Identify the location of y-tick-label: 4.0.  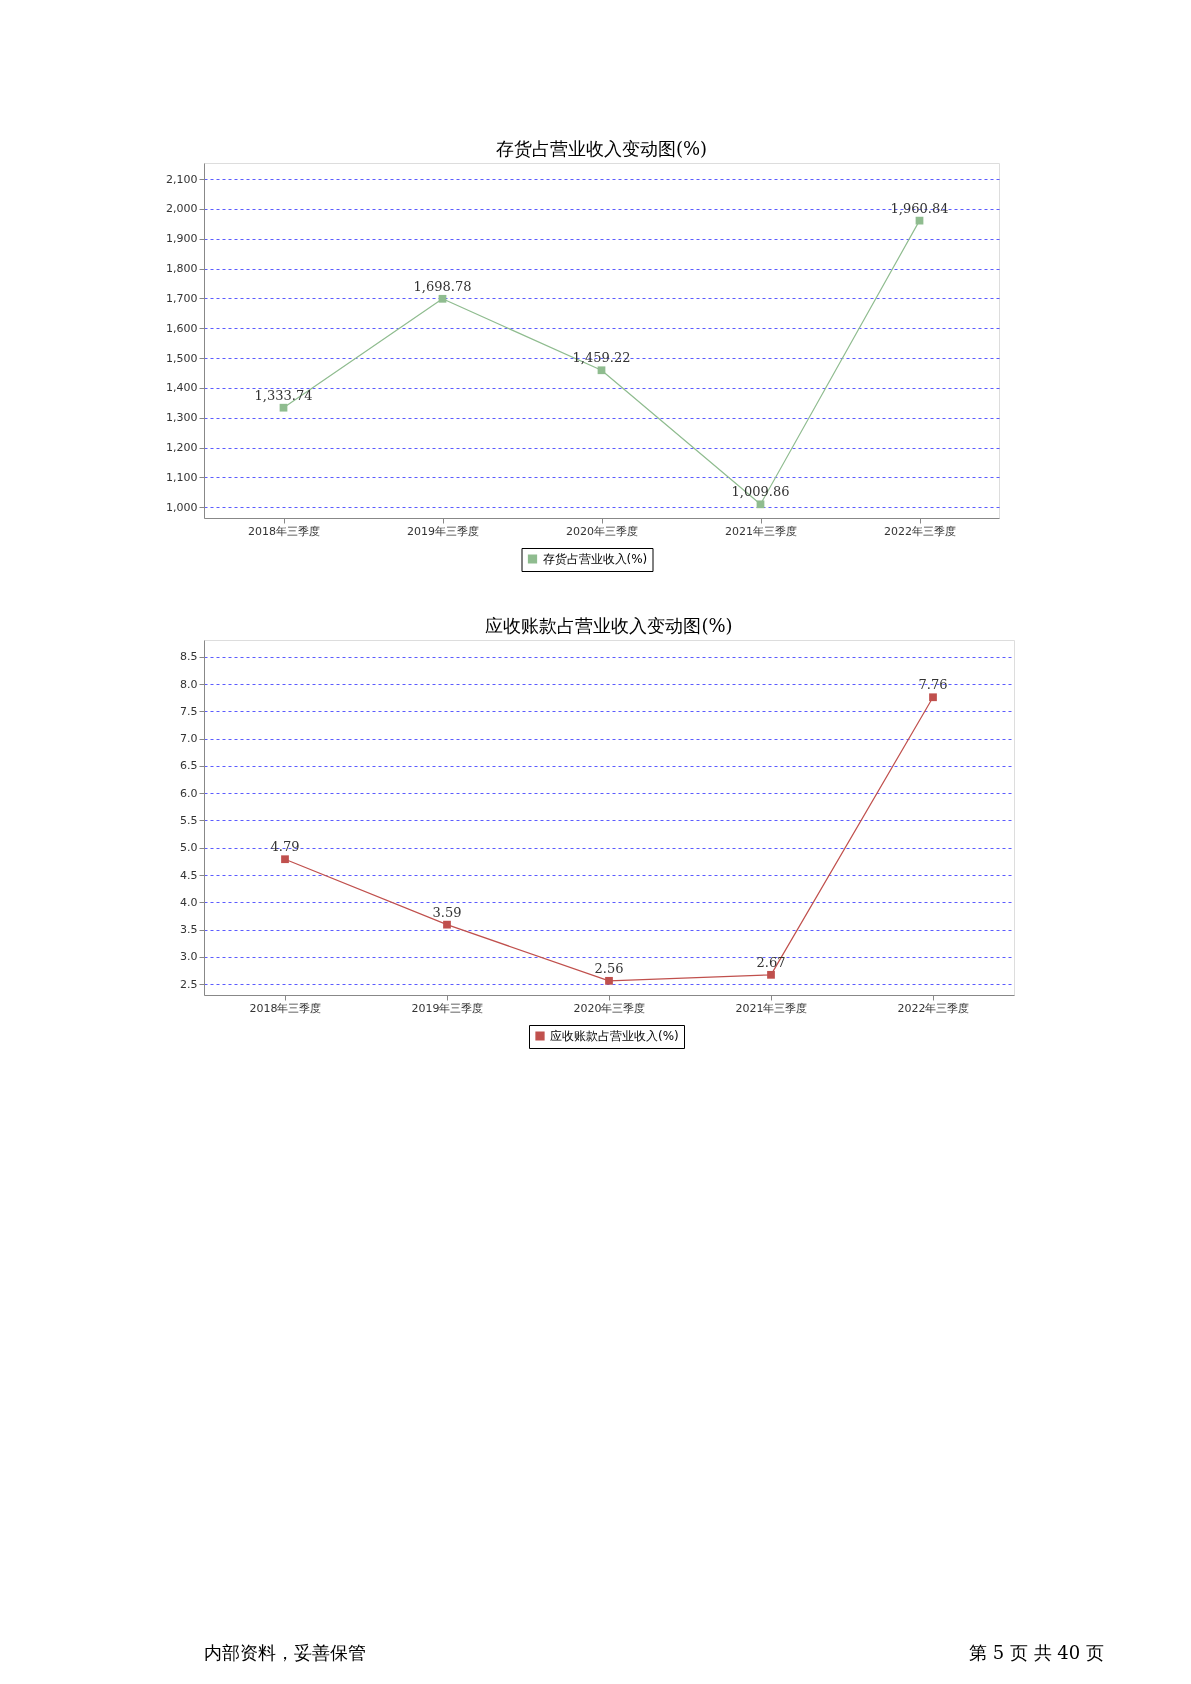
(189, 902).